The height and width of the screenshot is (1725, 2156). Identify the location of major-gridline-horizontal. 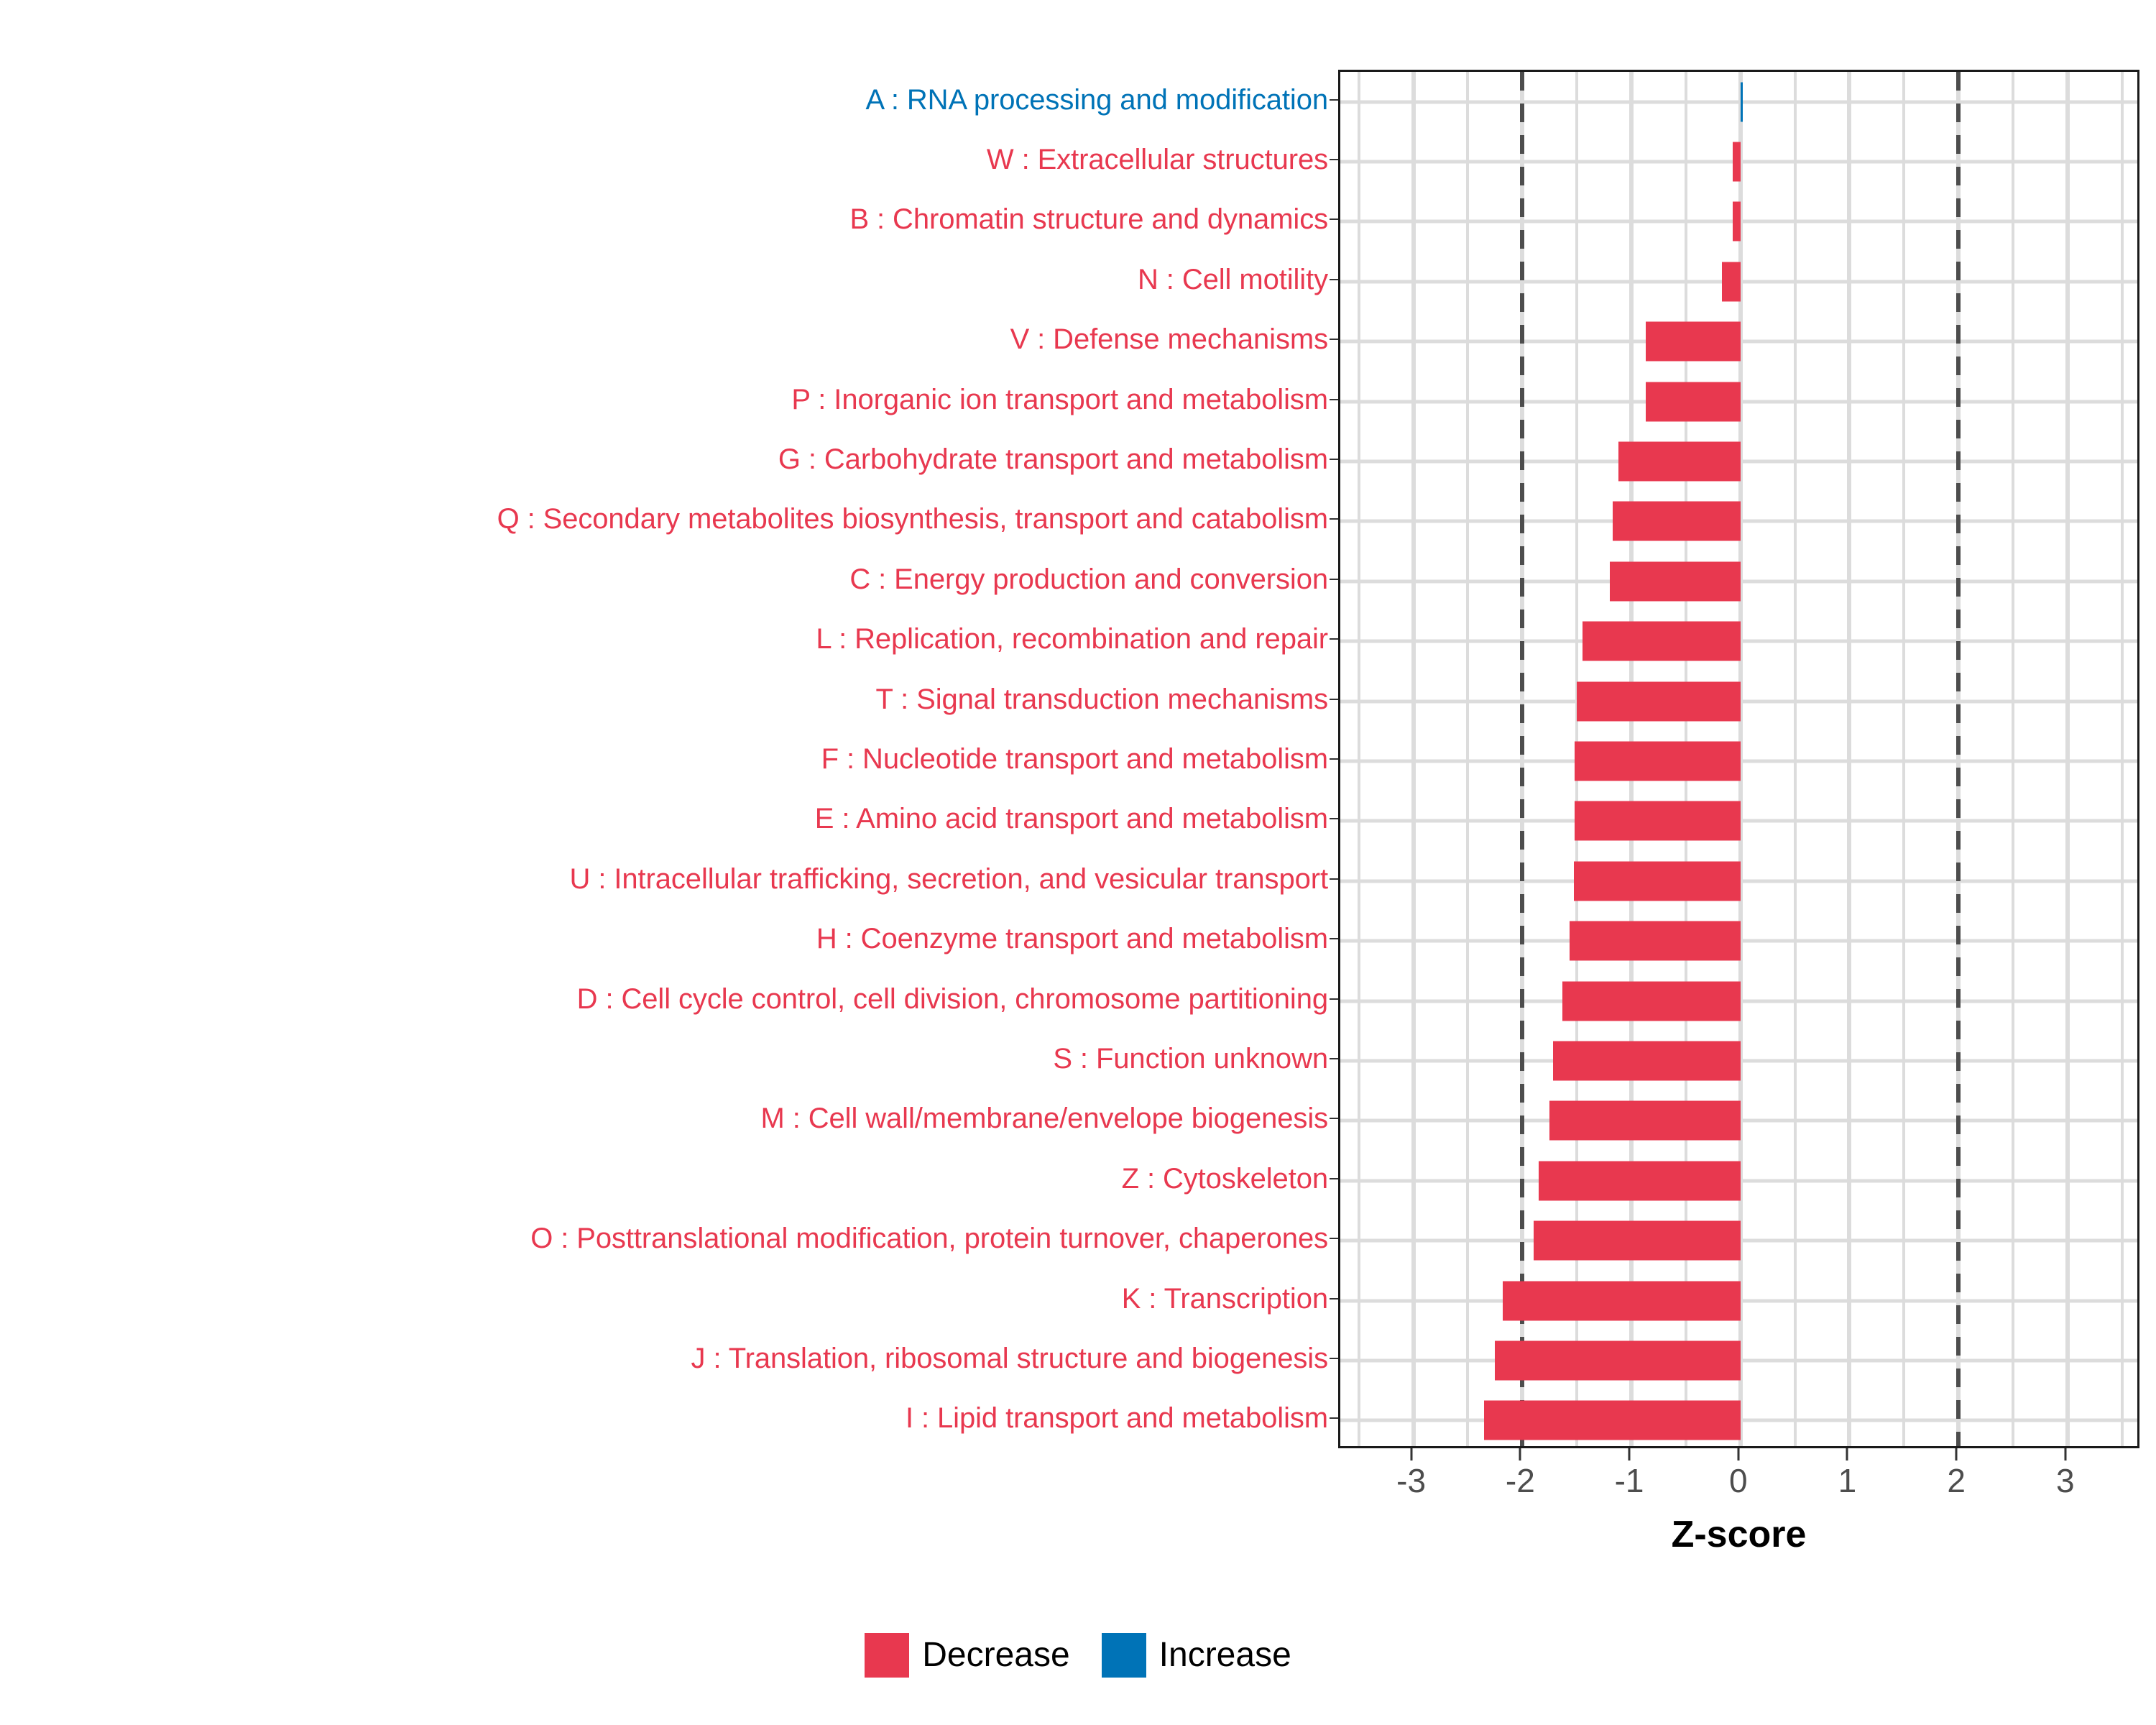
(1738, 102).